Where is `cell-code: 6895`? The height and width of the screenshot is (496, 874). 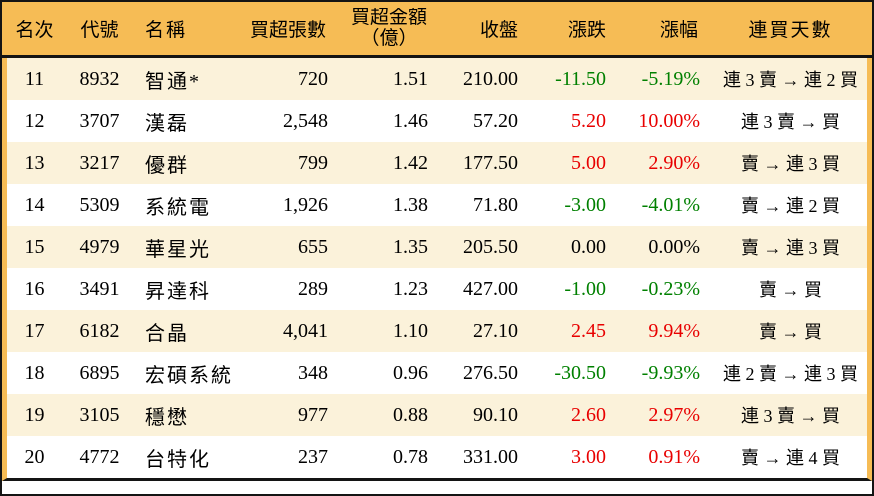 cell-code: 6895 is located at coordinates (99, 372).